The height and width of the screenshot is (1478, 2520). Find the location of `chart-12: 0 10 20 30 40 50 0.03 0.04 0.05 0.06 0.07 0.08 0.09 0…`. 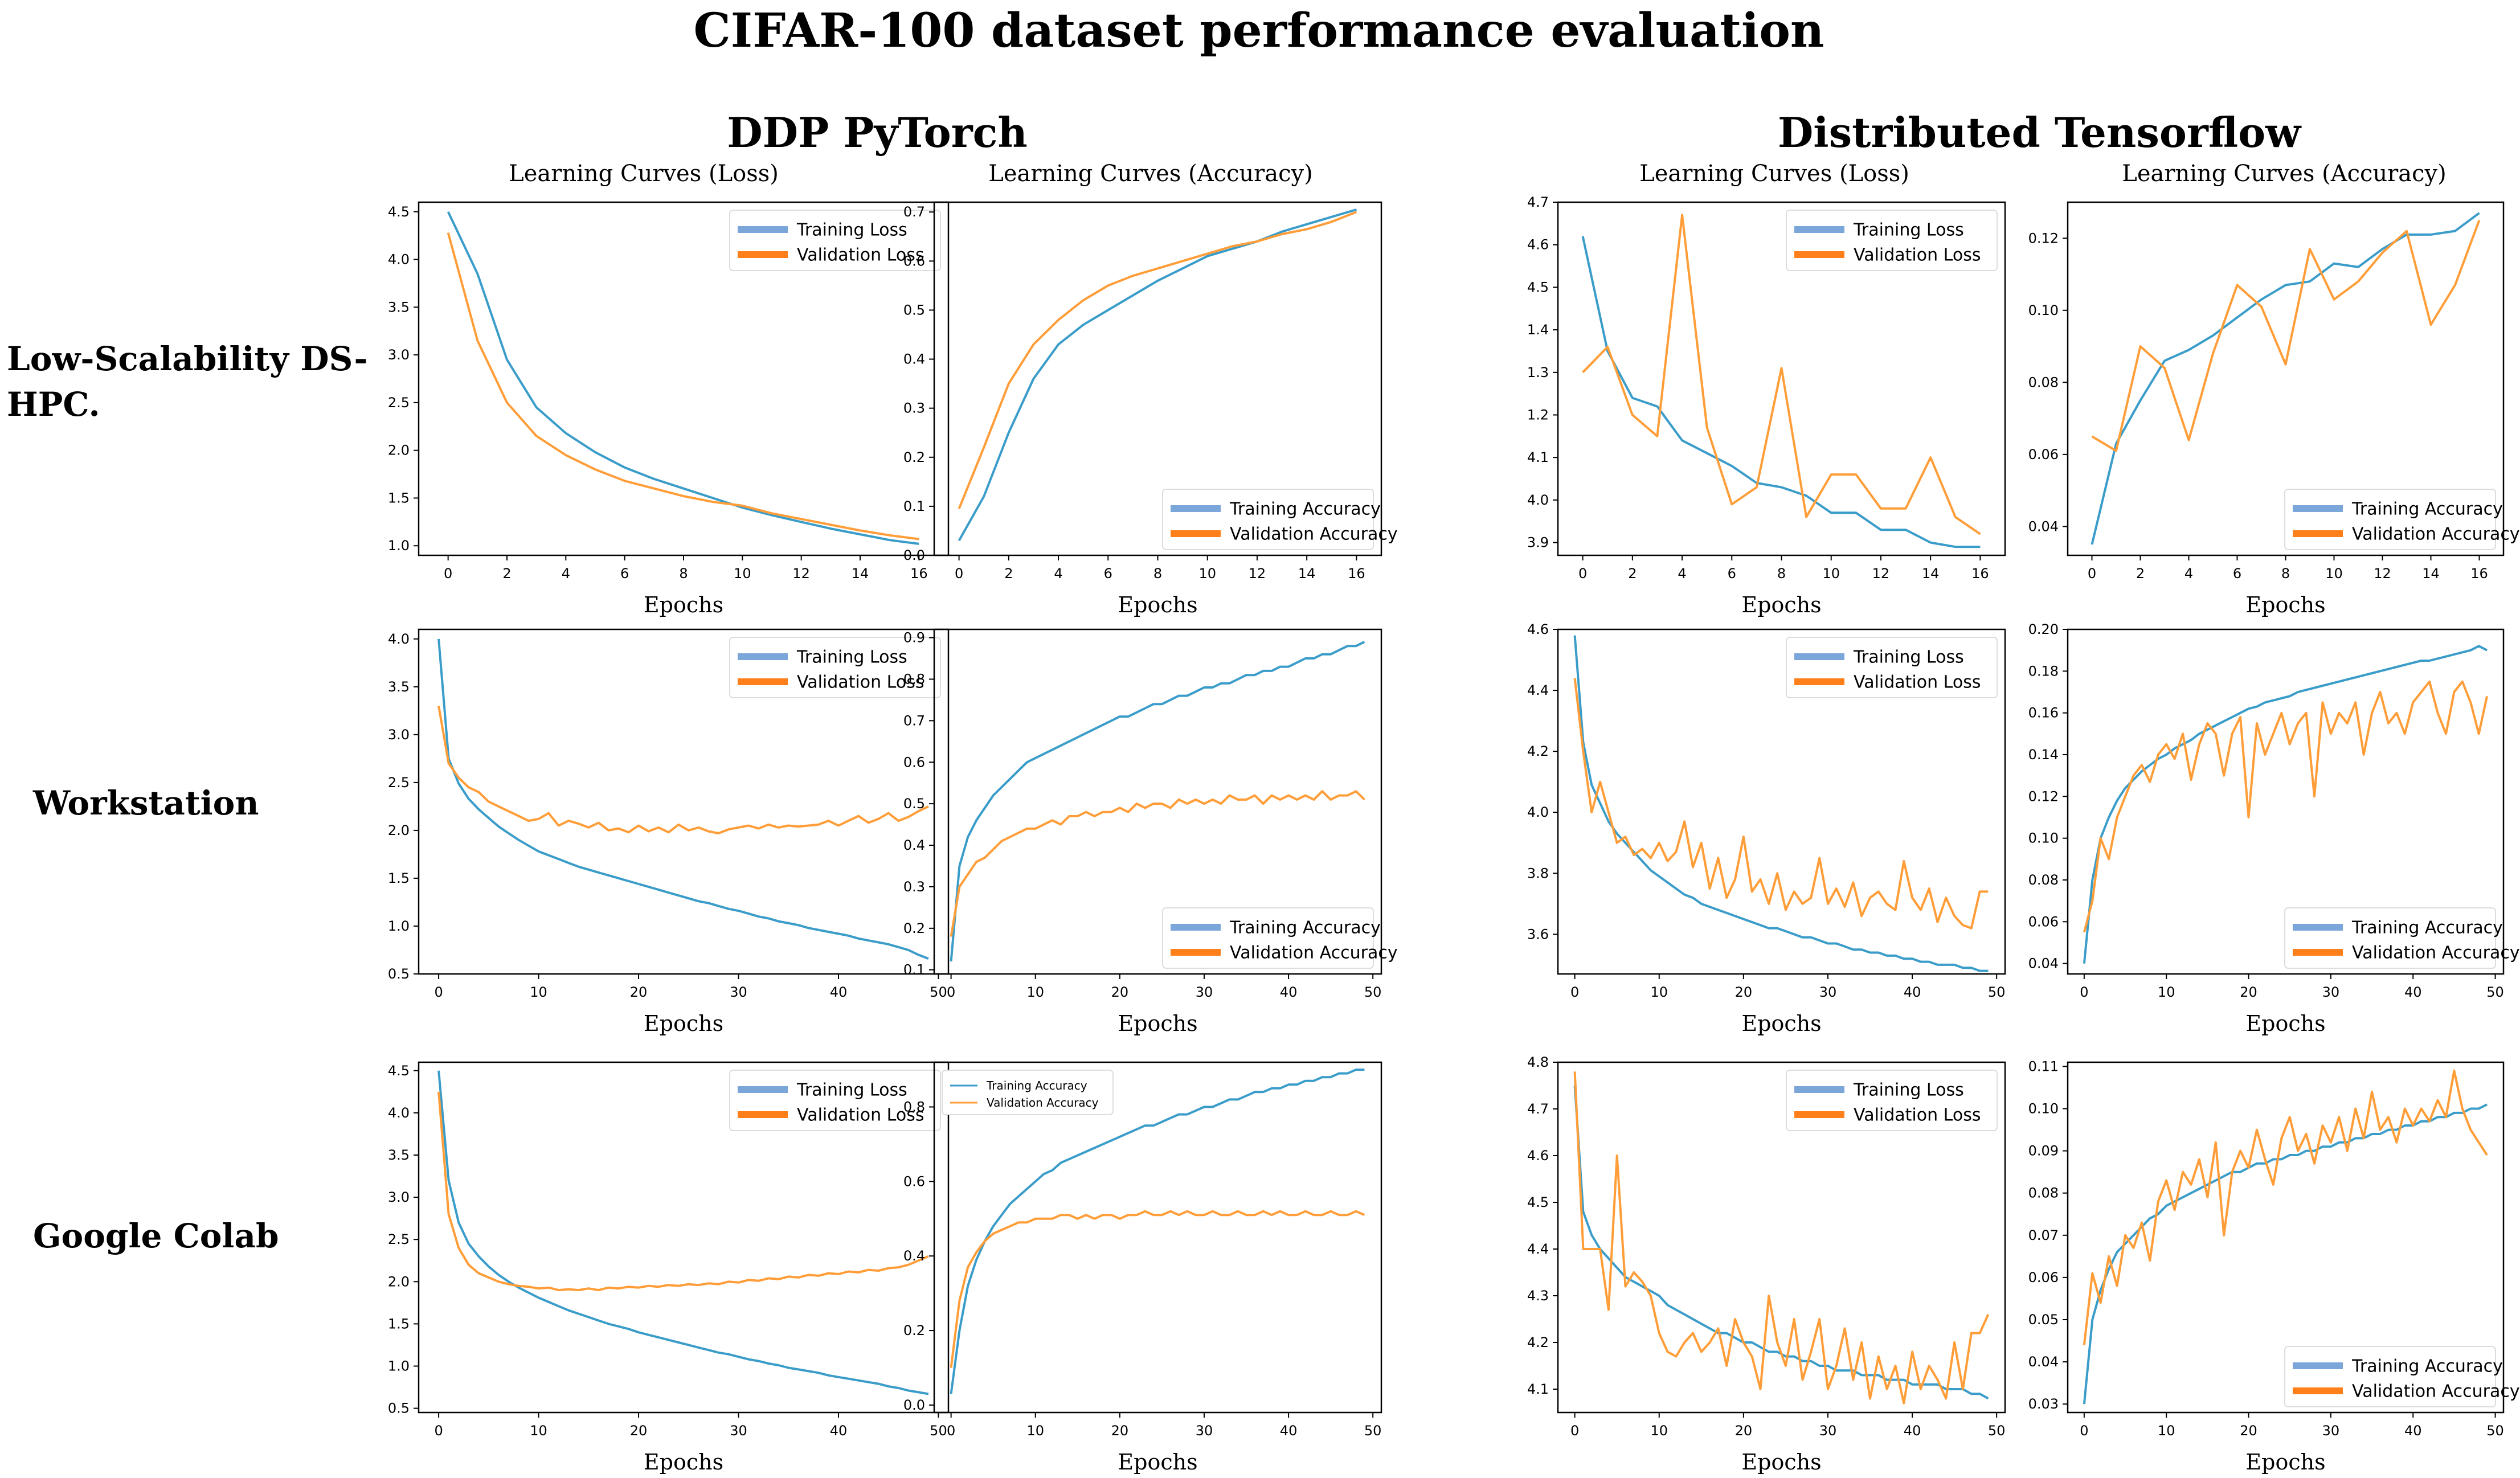

chart-12: 0 10 20 30 40 50 0.03 0.04 0.05 0.06 0.07 0.08 0.09 0… is located at coordinates (2274, 1266).